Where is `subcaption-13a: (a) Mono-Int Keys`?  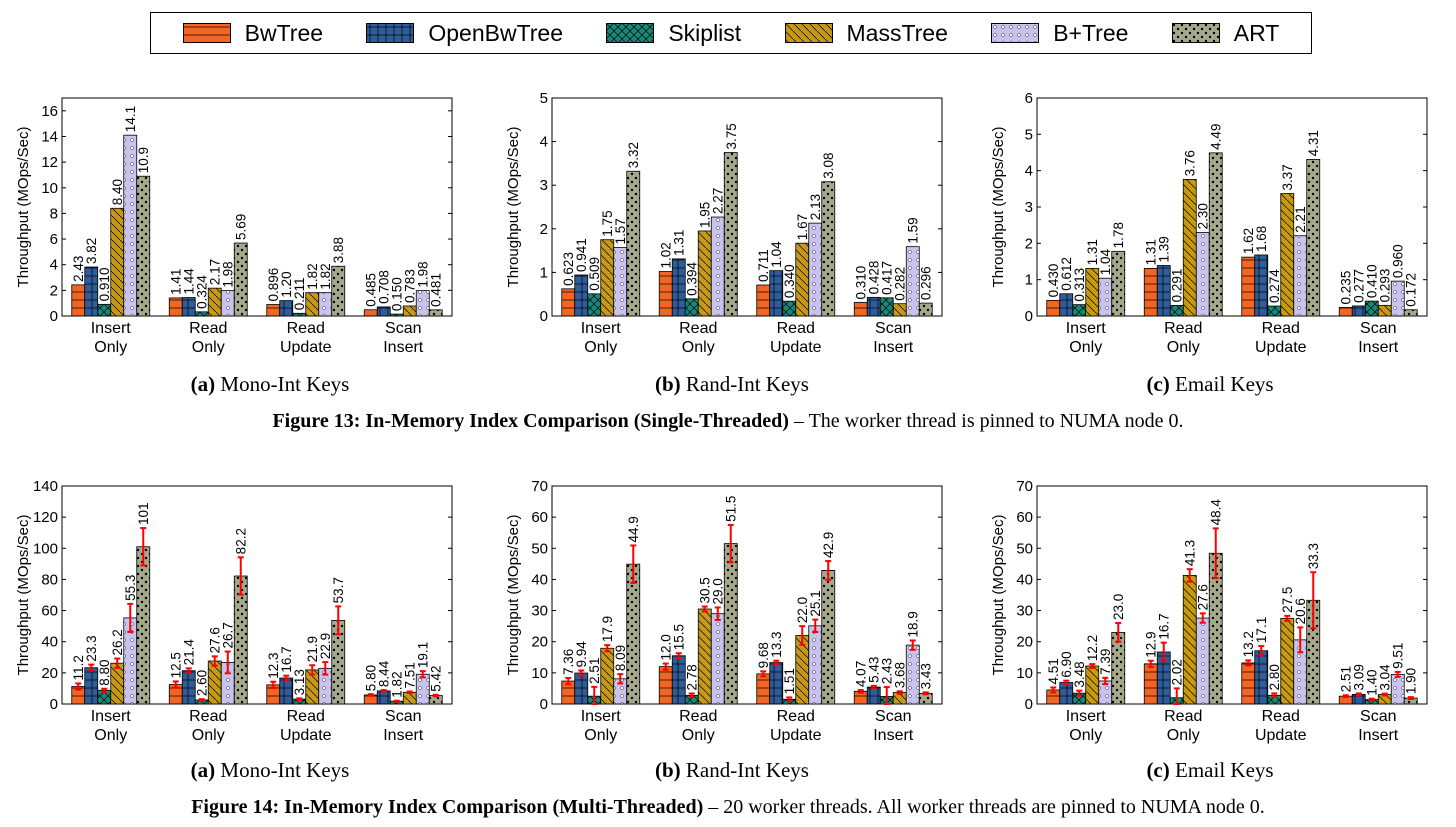 subcaption-13a: (a) Mono-Int Keys is located at coordinates (270, 384).